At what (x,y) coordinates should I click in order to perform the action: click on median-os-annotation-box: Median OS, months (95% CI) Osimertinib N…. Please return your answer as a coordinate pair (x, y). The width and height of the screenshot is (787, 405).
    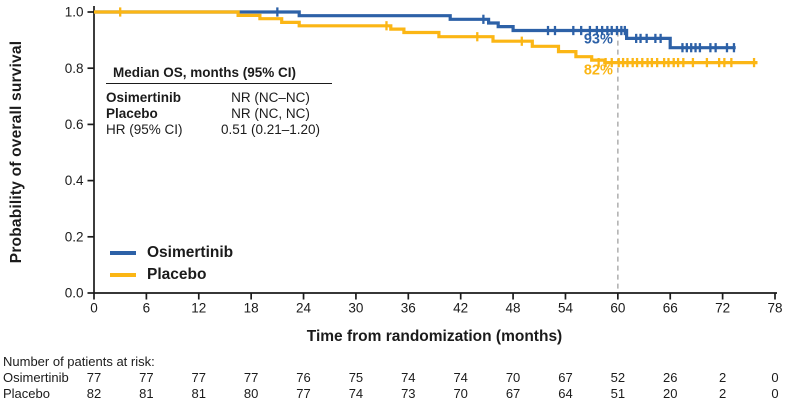
    Looking at the image, I should click on (219, 102).